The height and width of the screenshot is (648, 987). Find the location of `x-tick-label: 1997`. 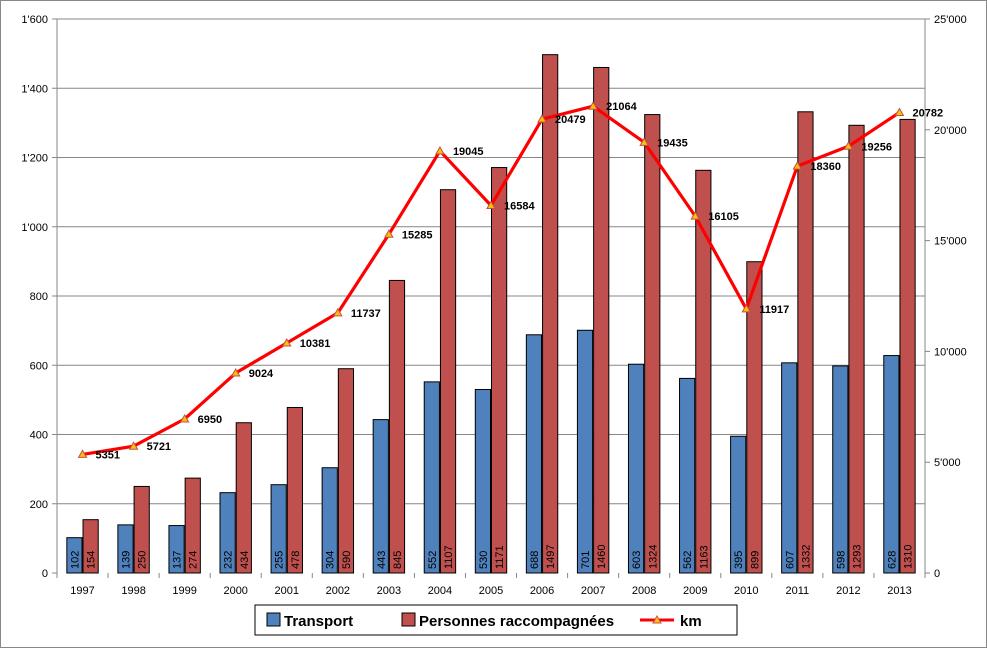

x-tick-label: 1997 is located at coordinates (82, 591).